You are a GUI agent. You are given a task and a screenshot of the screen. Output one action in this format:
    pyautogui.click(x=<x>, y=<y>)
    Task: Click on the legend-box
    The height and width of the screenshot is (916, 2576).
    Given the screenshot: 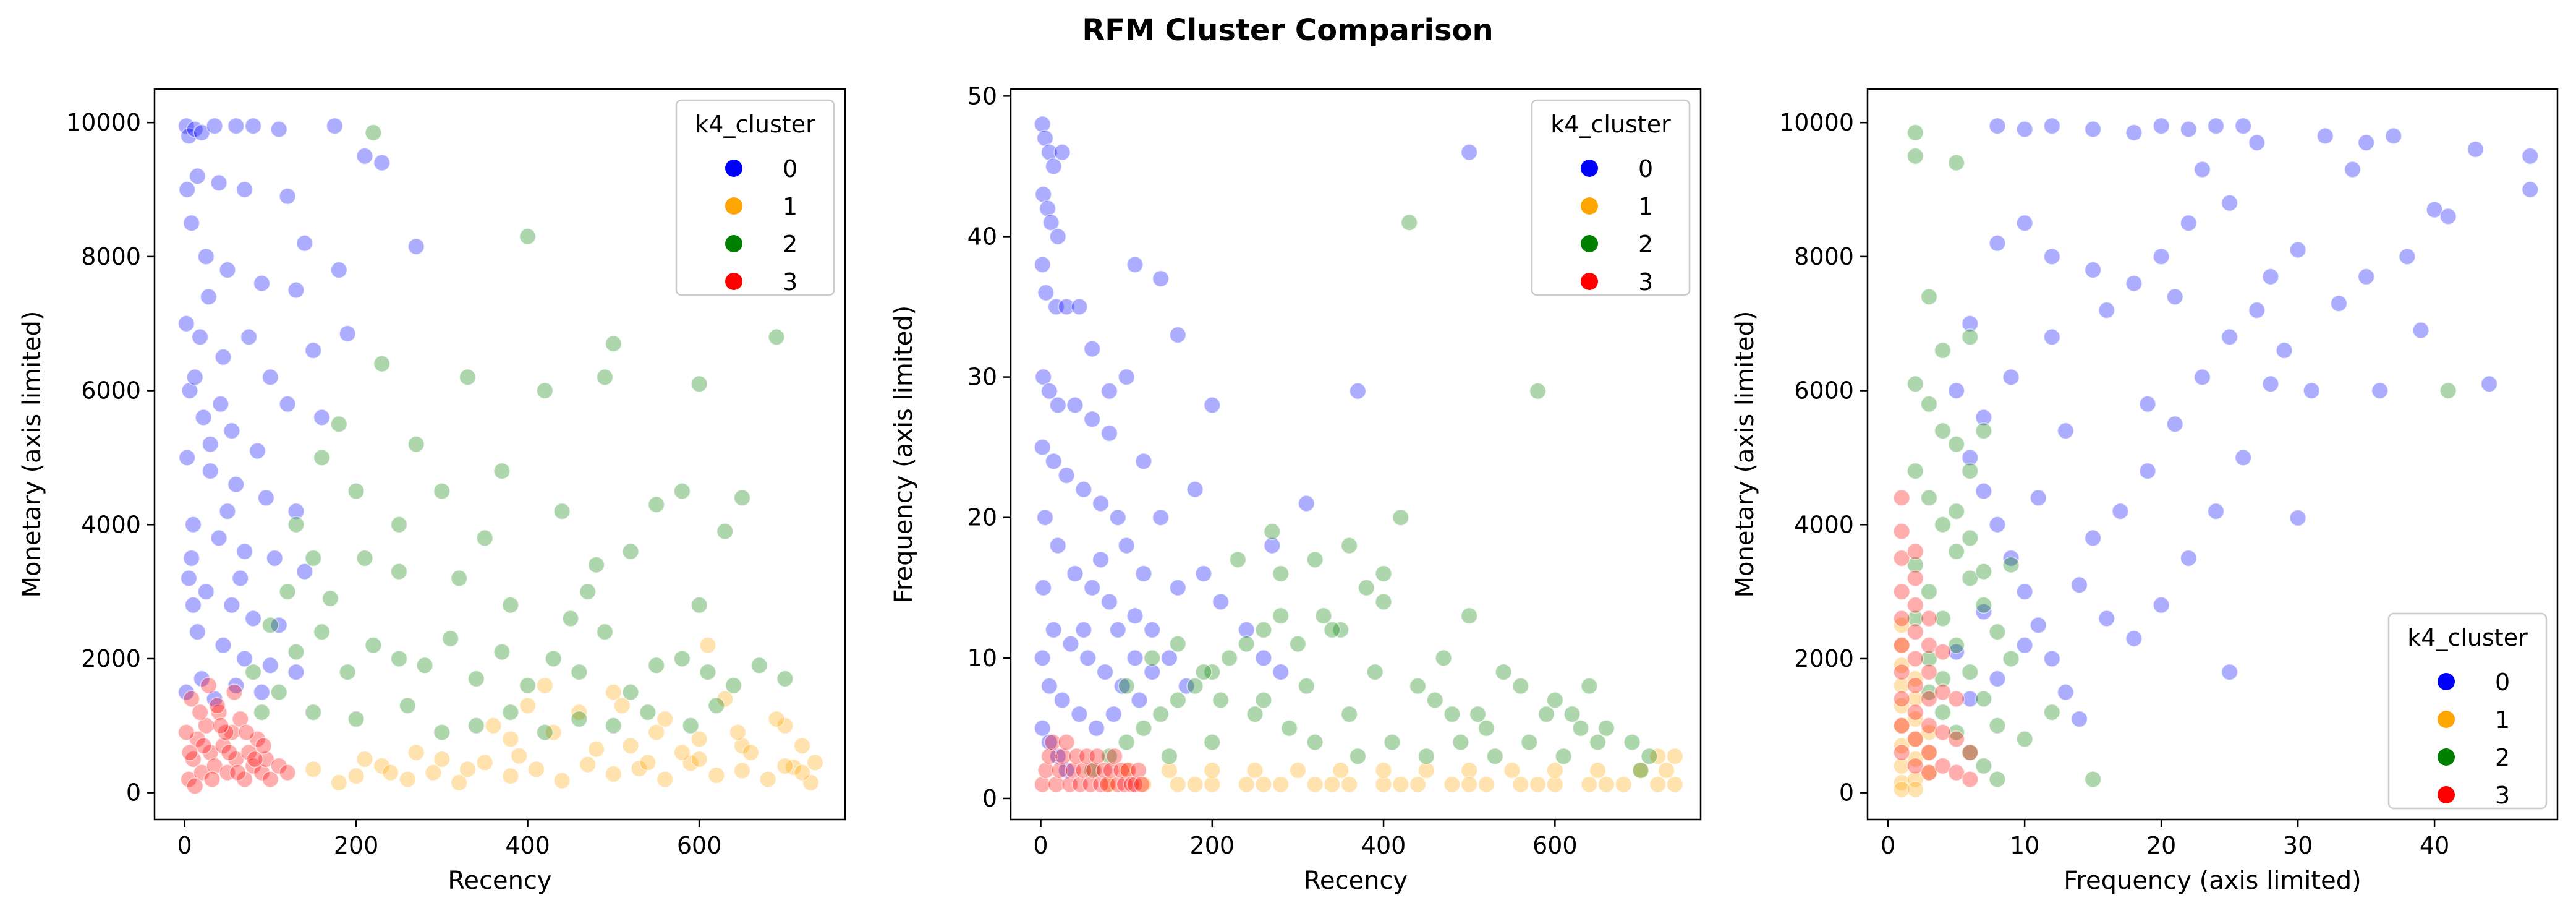 What is the action you would take?
    pyautogui.click(x=755, y=197)
    